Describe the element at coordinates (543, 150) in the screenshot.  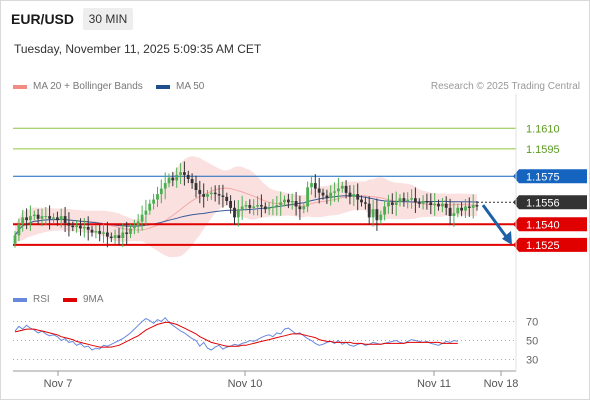
I see `level-label-target: 1.1595` at that location.